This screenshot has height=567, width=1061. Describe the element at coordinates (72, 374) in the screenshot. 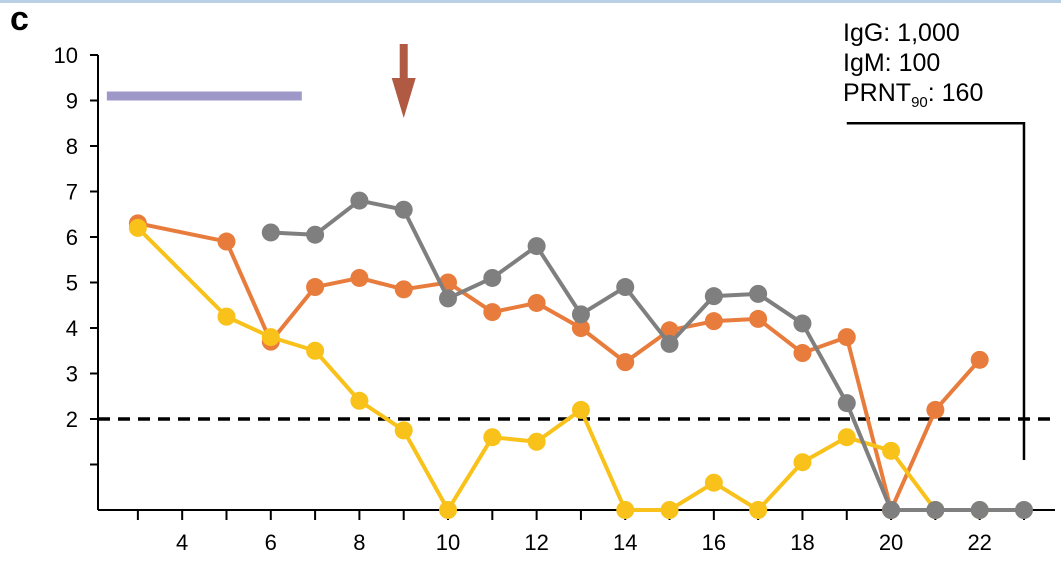

I see `y-tick-label: 3` at that location.